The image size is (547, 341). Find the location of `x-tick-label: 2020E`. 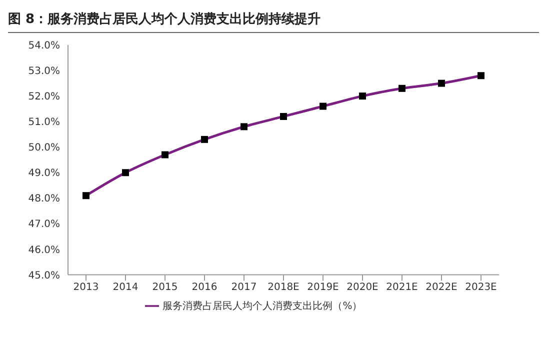

x-tick-label: 2020E is located at coordinates (362, 287).